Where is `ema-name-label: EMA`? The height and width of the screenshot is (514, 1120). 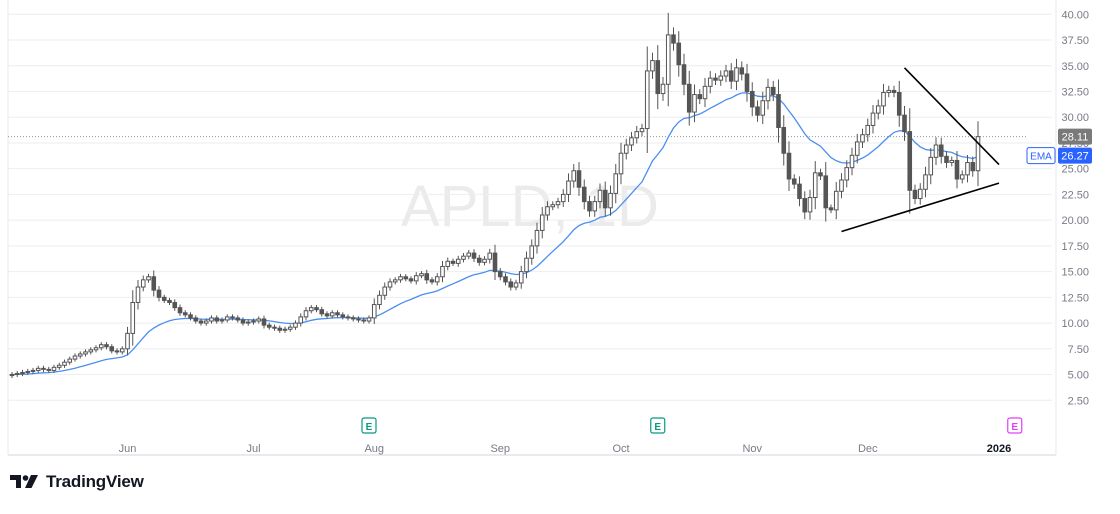
ema-name-label: EMA is located at coordinates (1041, 157).